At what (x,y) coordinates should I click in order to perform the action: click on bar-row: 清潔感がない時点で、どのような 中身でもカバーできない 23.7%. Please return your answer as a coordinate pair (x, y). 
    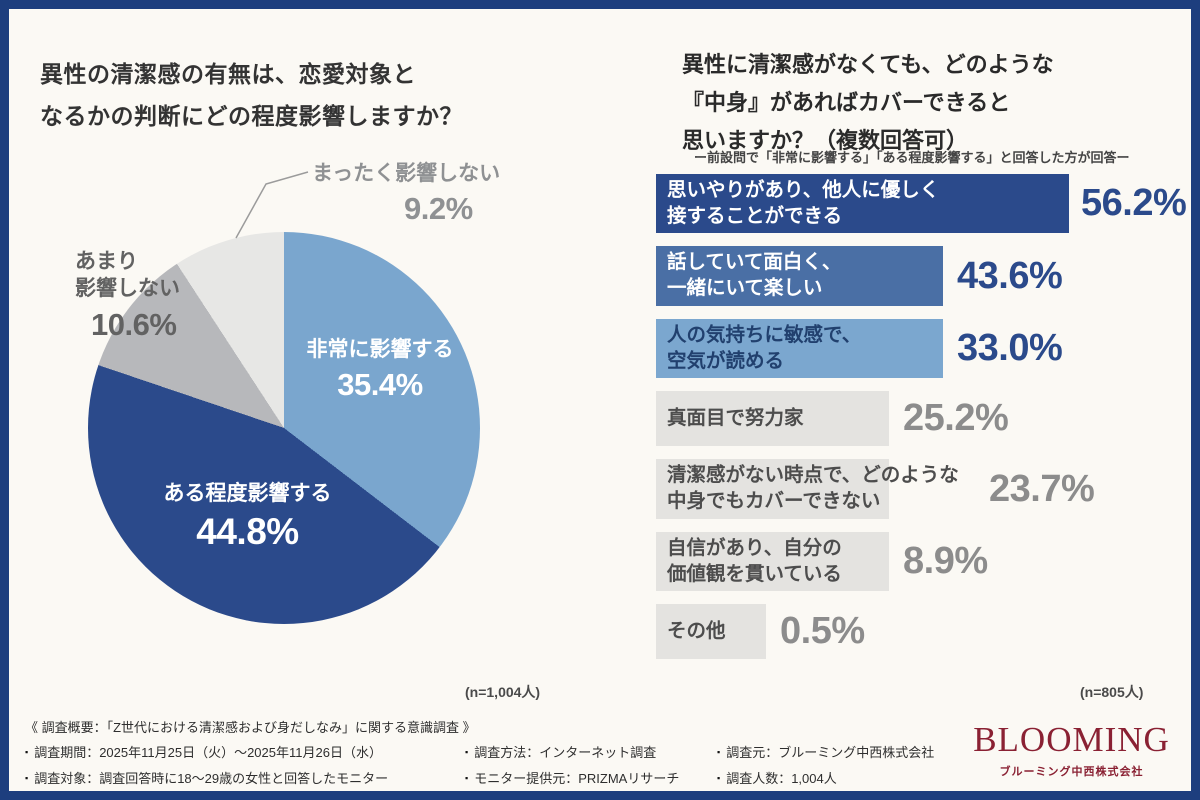
    Looking at the image, I should click on (923, 489).